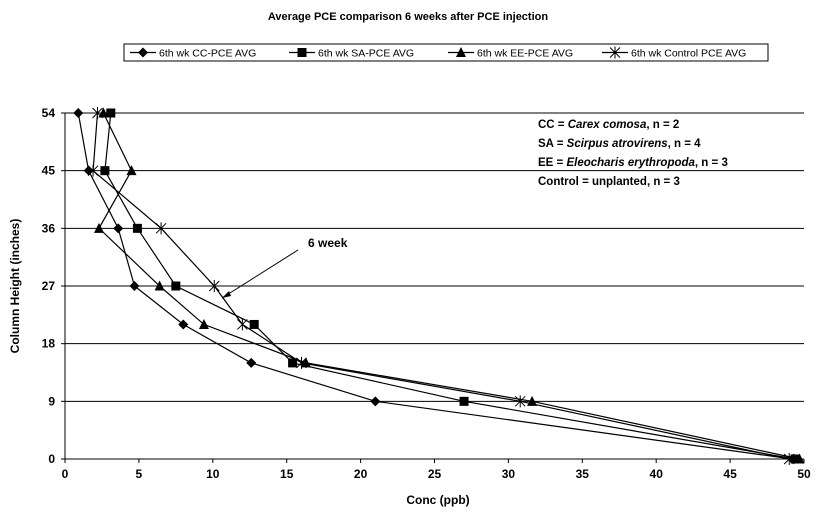 This screenshot has width=817, height=513. I want to click on annotation-line: CC = Carex comosa, n = 2, so click(608, 125).